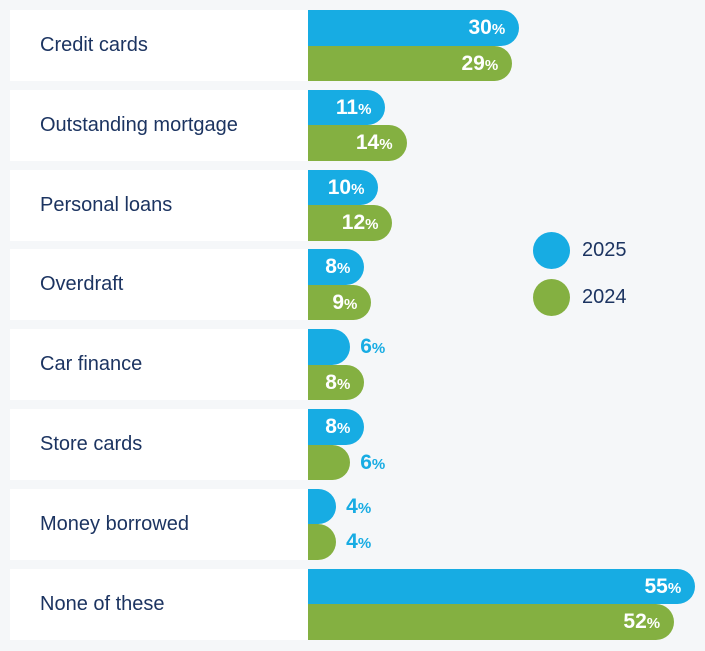 The width and height of the screenshot is (705, 651). I want to click on category-row: Outstanding mortgage, so click(159, 125).